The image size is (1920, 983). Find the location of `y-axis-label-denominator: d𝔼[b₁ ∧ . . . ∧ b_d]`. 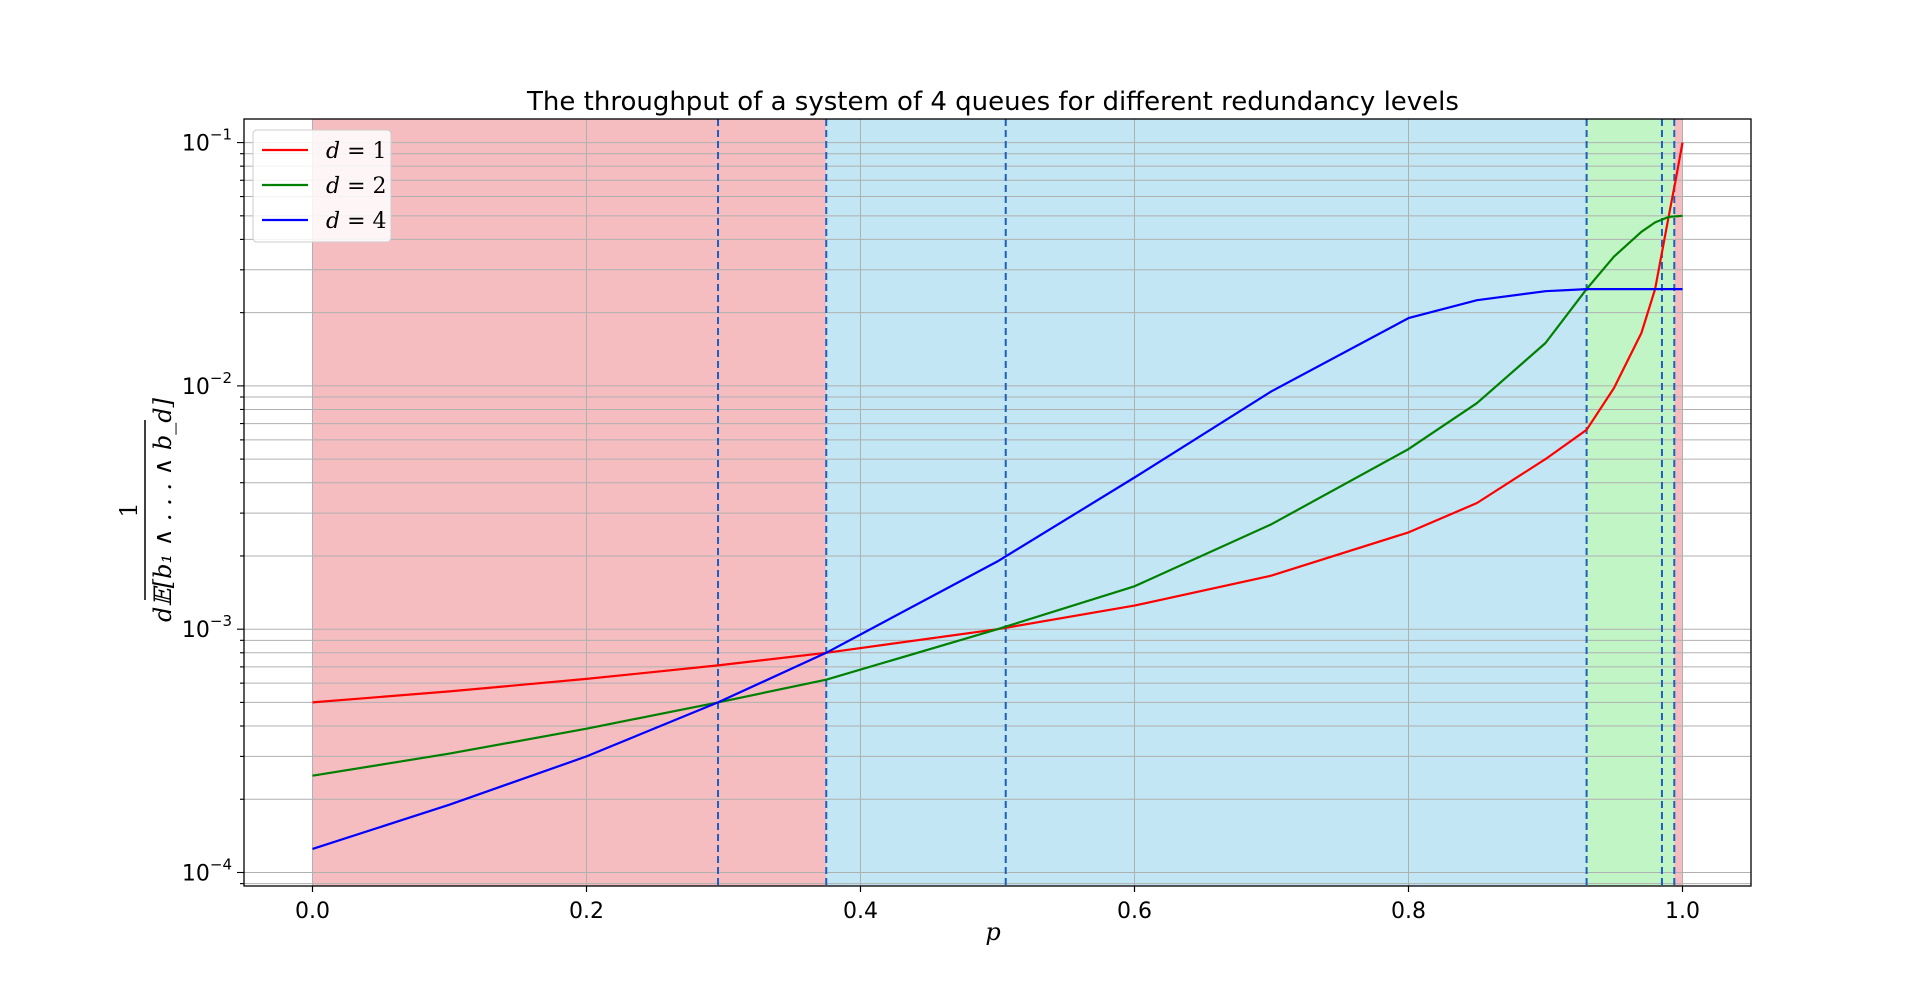

y-axis-label-denominator: d𝔼[b₁ ∧ . . . ∧ b_d] is located at coordinates (163, 509).